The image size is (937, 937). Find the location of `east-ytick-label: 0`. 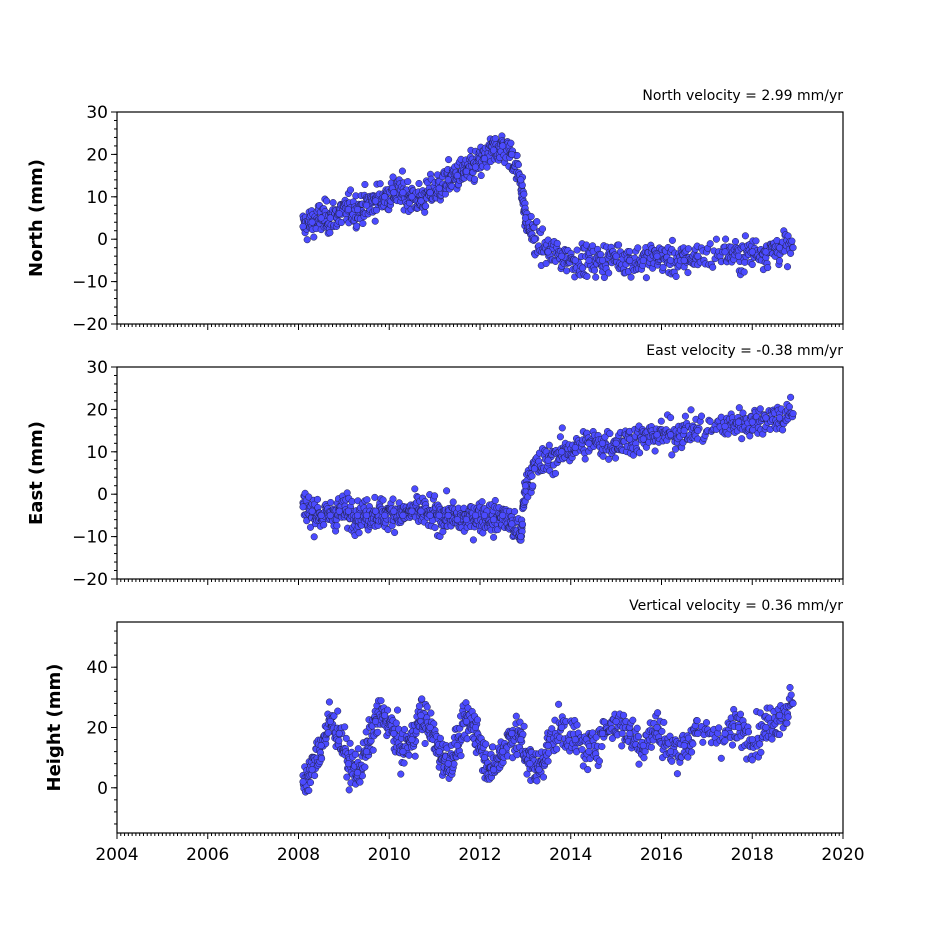

east-ytick-label: 0 is located at coordinates (102, 495).